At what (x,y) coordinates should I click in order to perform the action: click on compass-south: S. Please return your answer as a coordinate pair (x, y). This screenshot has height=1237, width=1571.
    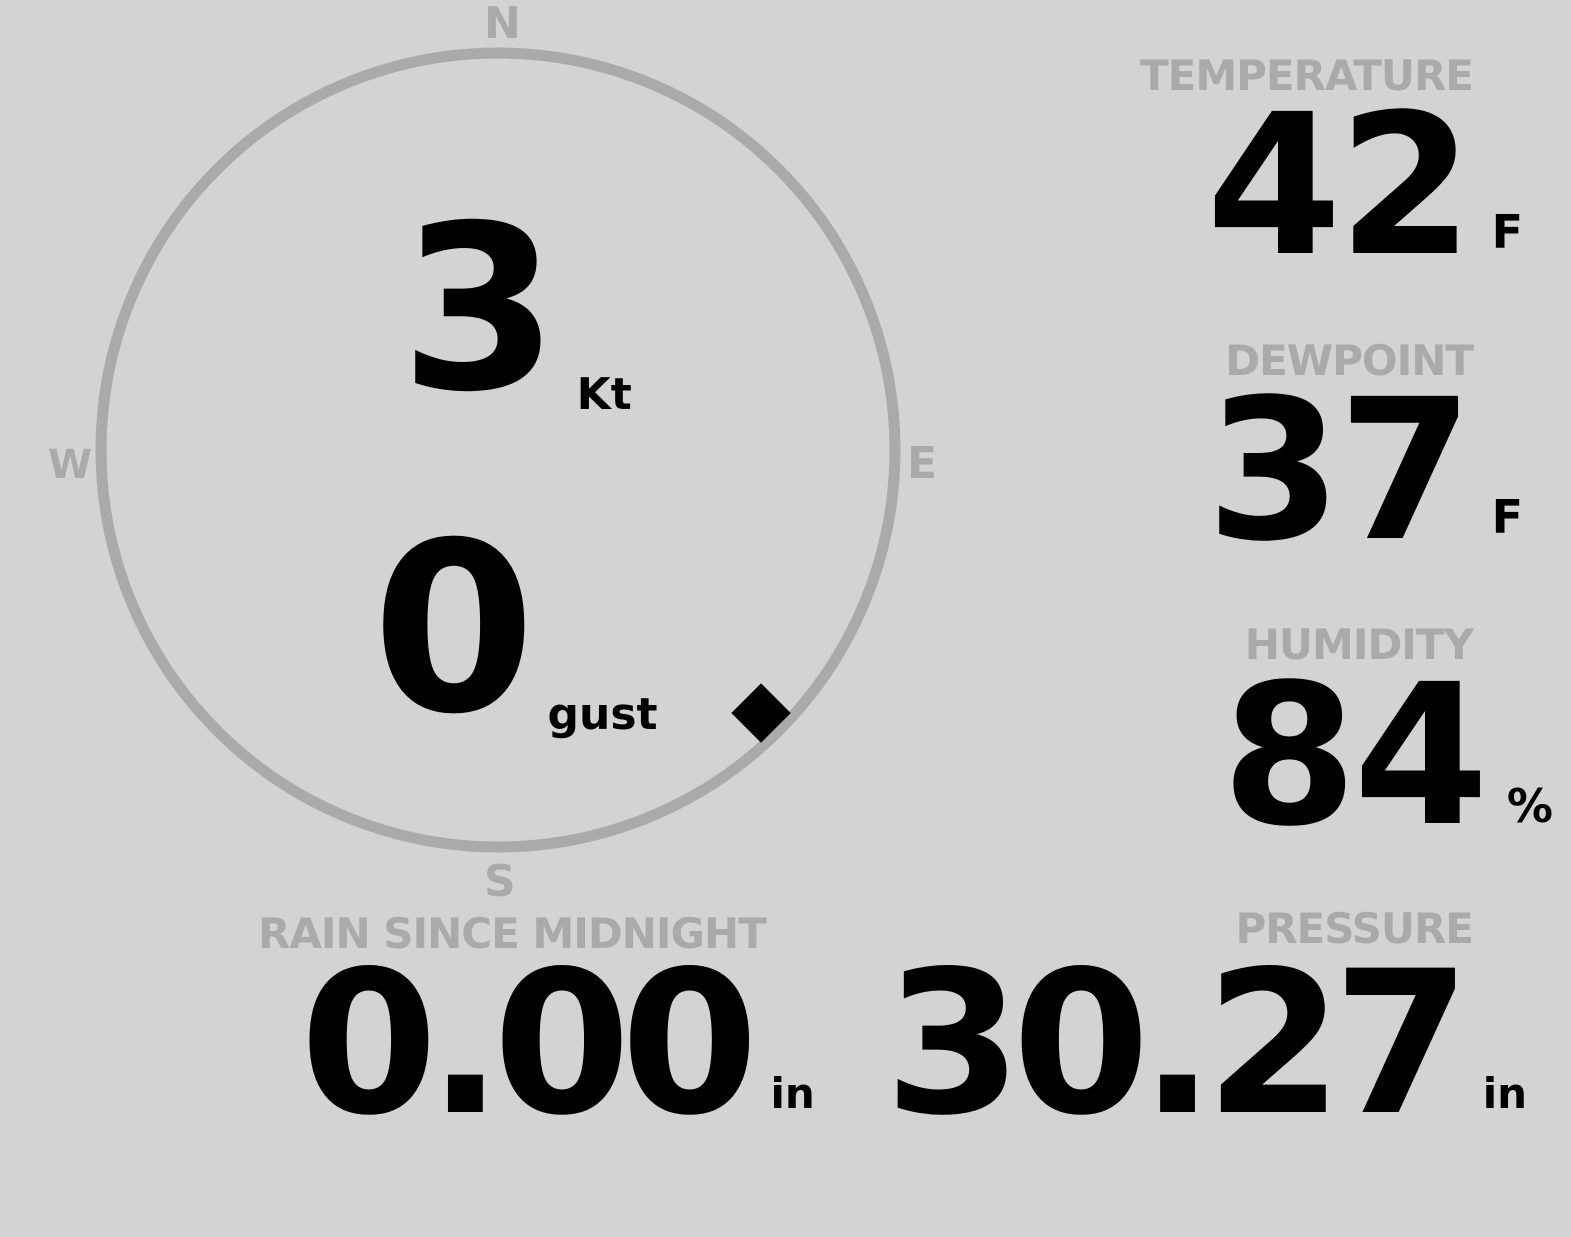
    Looking at the image, I should click on (500, 881).